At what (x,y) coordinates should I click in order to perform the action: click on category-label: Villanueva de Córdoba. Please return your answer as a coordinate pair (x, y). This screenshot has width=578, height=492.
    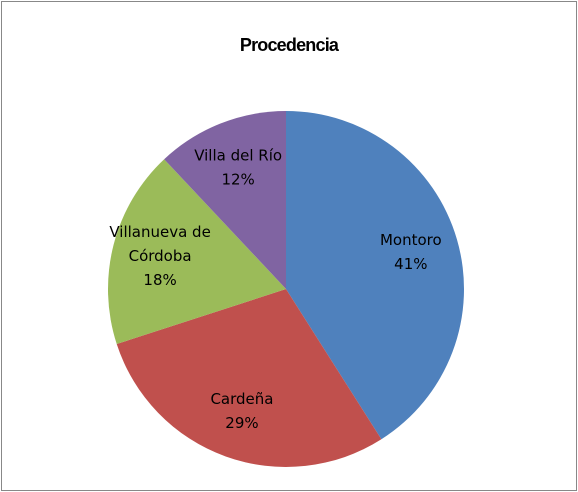
    Looking at the image, I should click on (159, 244).